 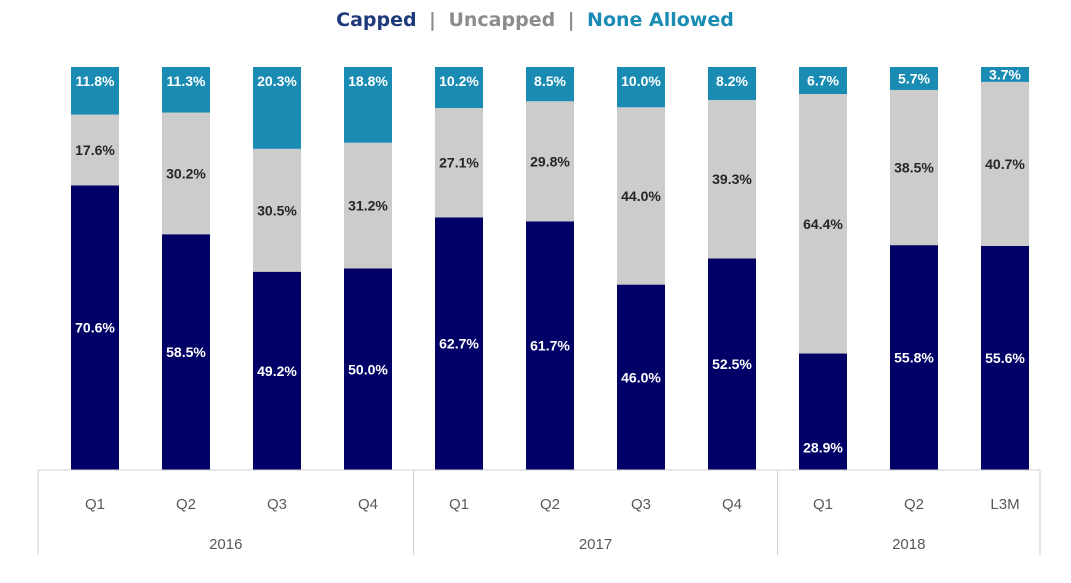 I want to click on data-label-none-allowed-8: 6.7%, so click(x=823, y=81).